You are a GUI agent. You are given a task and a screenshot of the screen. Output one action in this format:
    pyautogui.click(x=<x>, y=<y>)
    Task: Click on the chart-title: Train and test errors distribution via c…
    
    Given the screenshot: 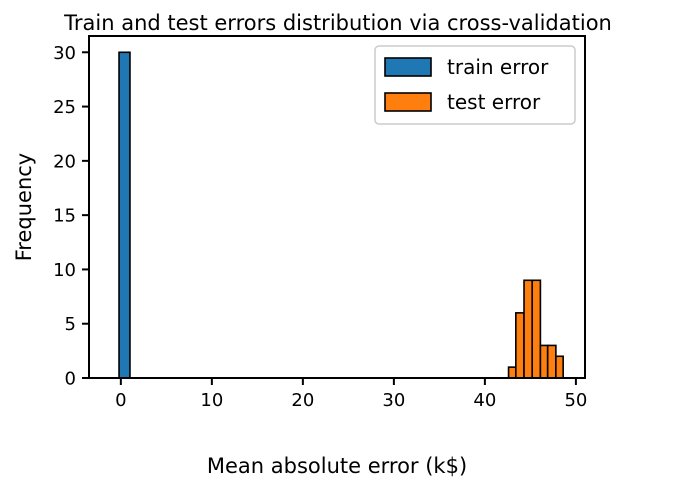 What is the action you would take?
    pyautogui.click(x=337, y=23)
    